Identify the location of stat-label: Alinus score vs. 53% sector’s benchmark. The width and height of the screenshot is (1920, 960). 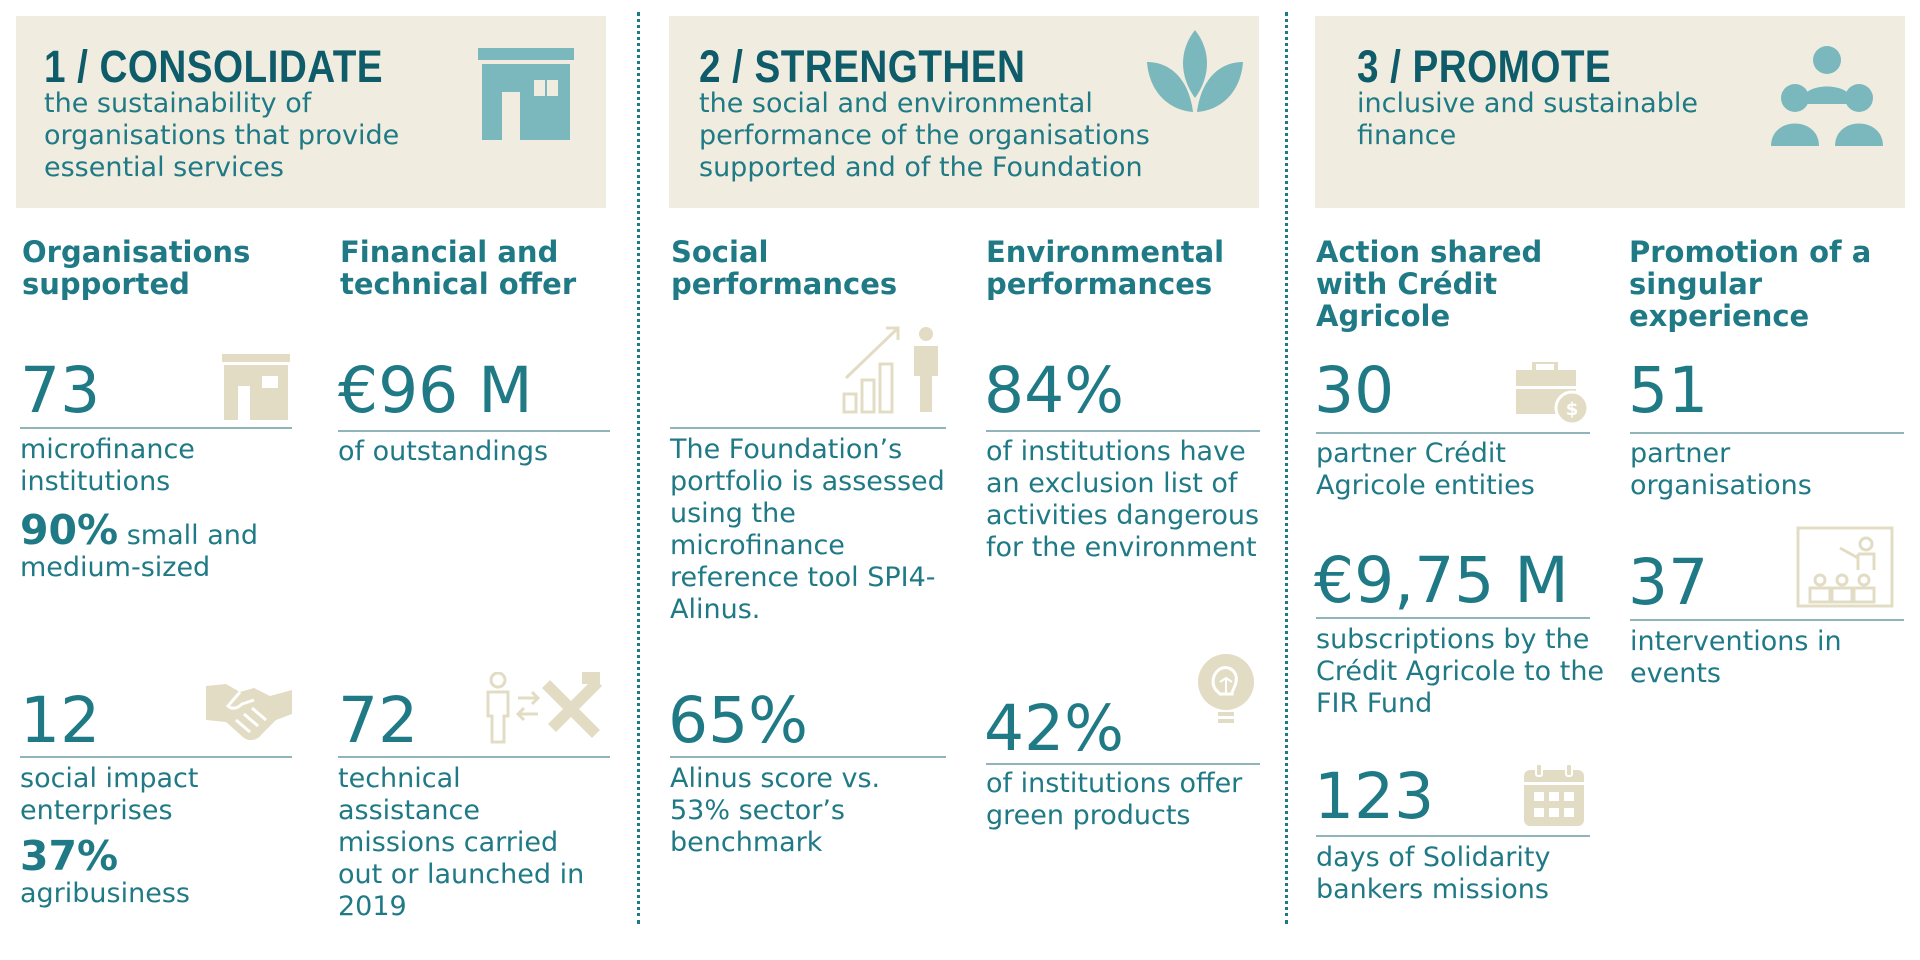
(775, 810).